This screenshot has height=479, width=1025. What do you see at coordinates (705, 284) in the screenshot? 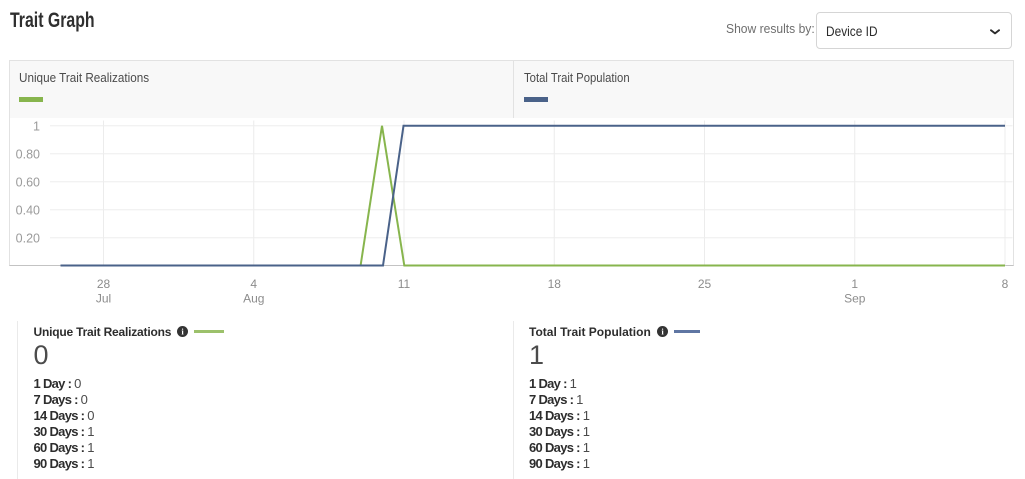
I see `svg-text: 25` at bounding box center [705, 284].